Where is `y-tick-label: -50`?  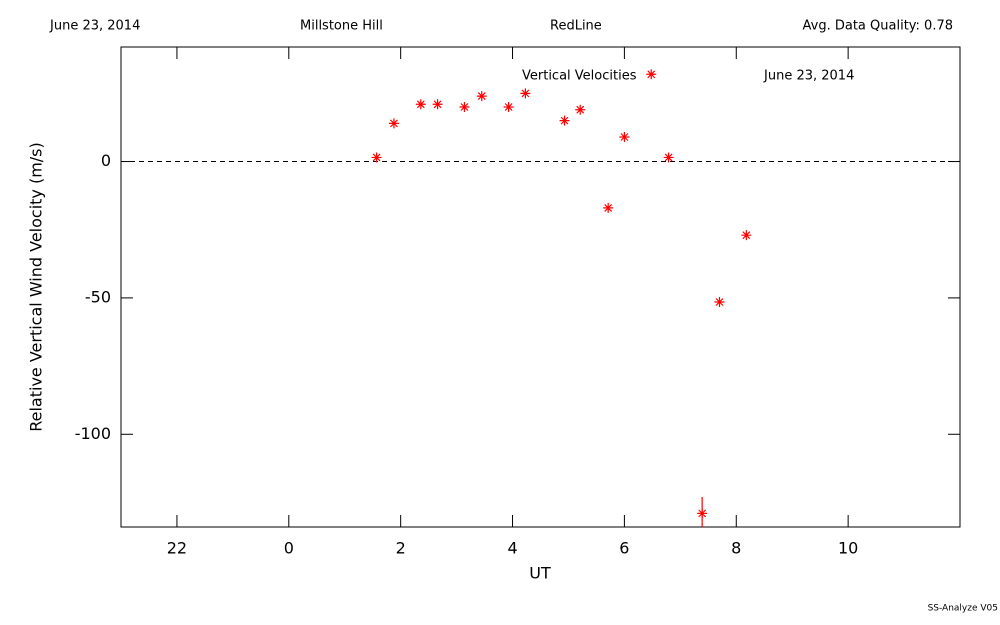
y-tick-label: -50 is located at coordinates (98, 296).